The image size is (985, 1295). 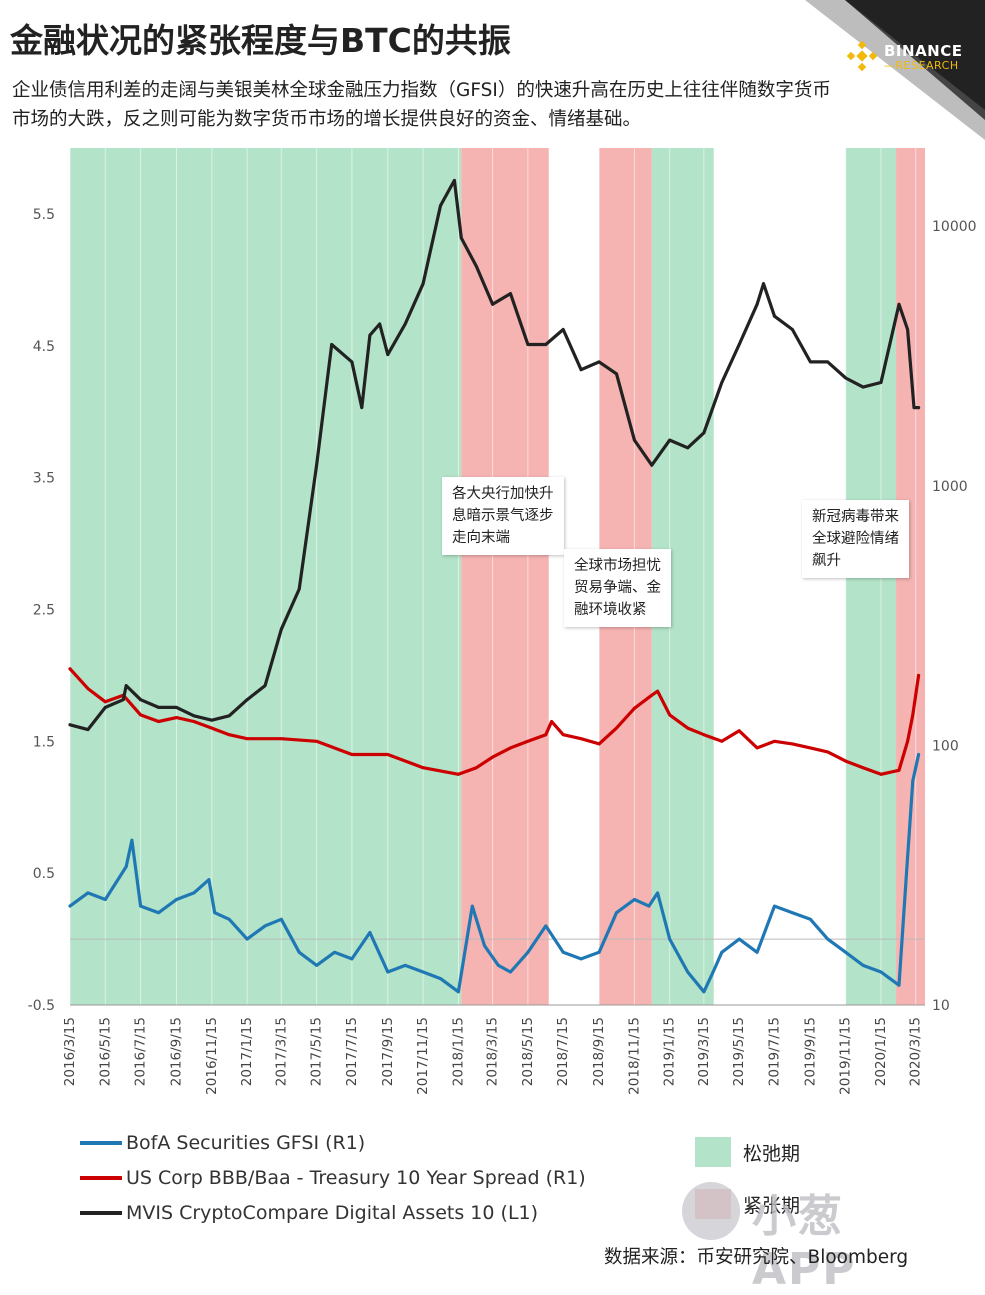 I want to click on x-tick-label: 2019/11/15, so click(x=846, y=1056).